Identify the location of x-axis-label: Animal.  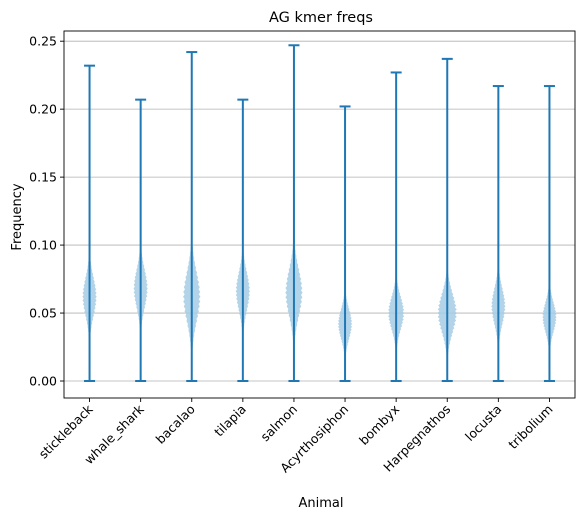
(321, 503).